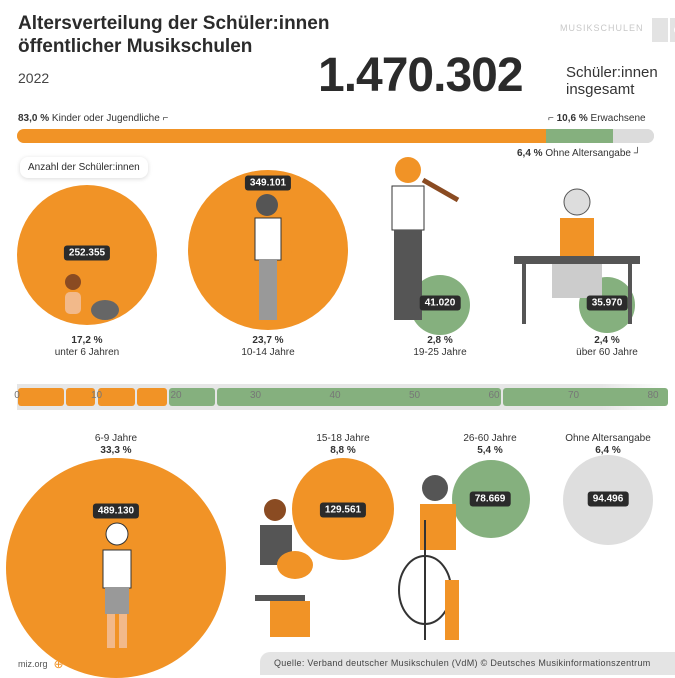 This screenshot has height=678, width=675. Describe the element at coordinates (490, 444) in the screenshot. I see `label-26-60: 26-60 Jahre 5,4 %` at that location.